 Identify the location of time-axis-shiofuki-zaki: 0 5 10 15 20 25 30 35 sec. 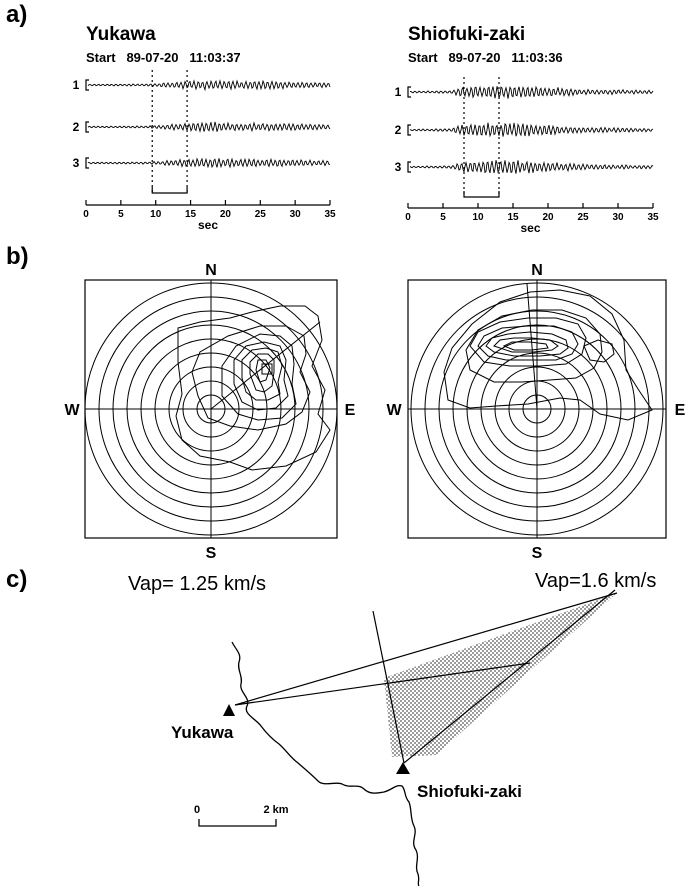
(532, 219).